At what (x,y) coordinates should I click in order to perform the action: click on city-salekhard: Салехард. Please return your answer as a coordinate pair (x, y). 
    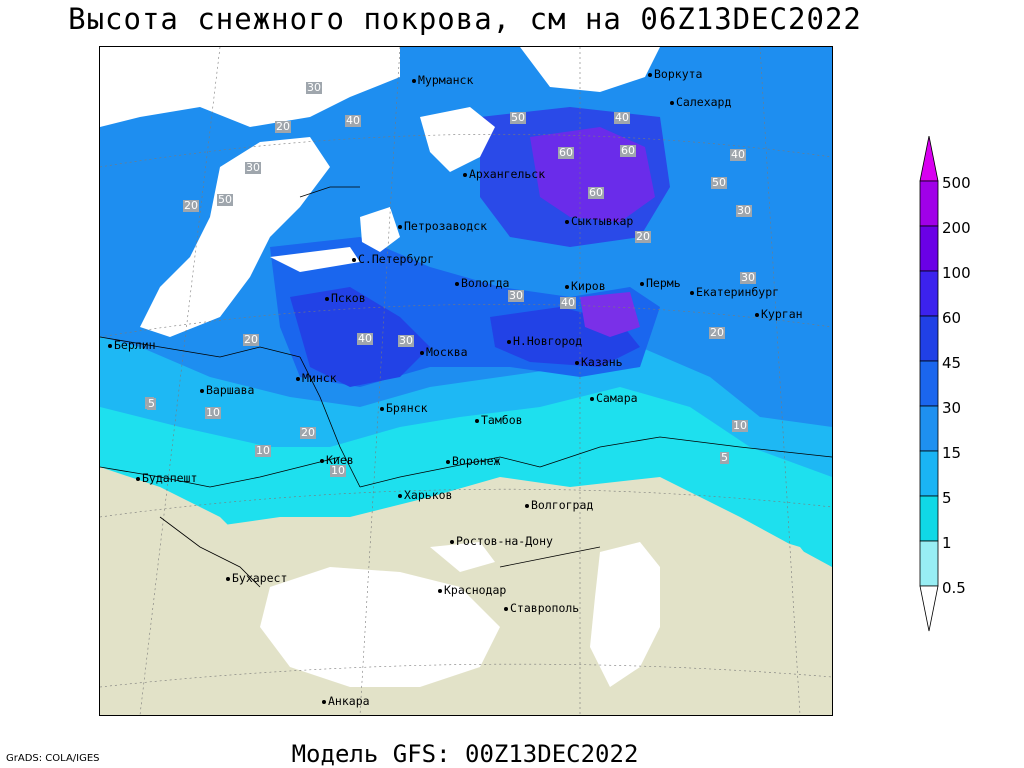
    Looking at the image, I should click on (700, 102).